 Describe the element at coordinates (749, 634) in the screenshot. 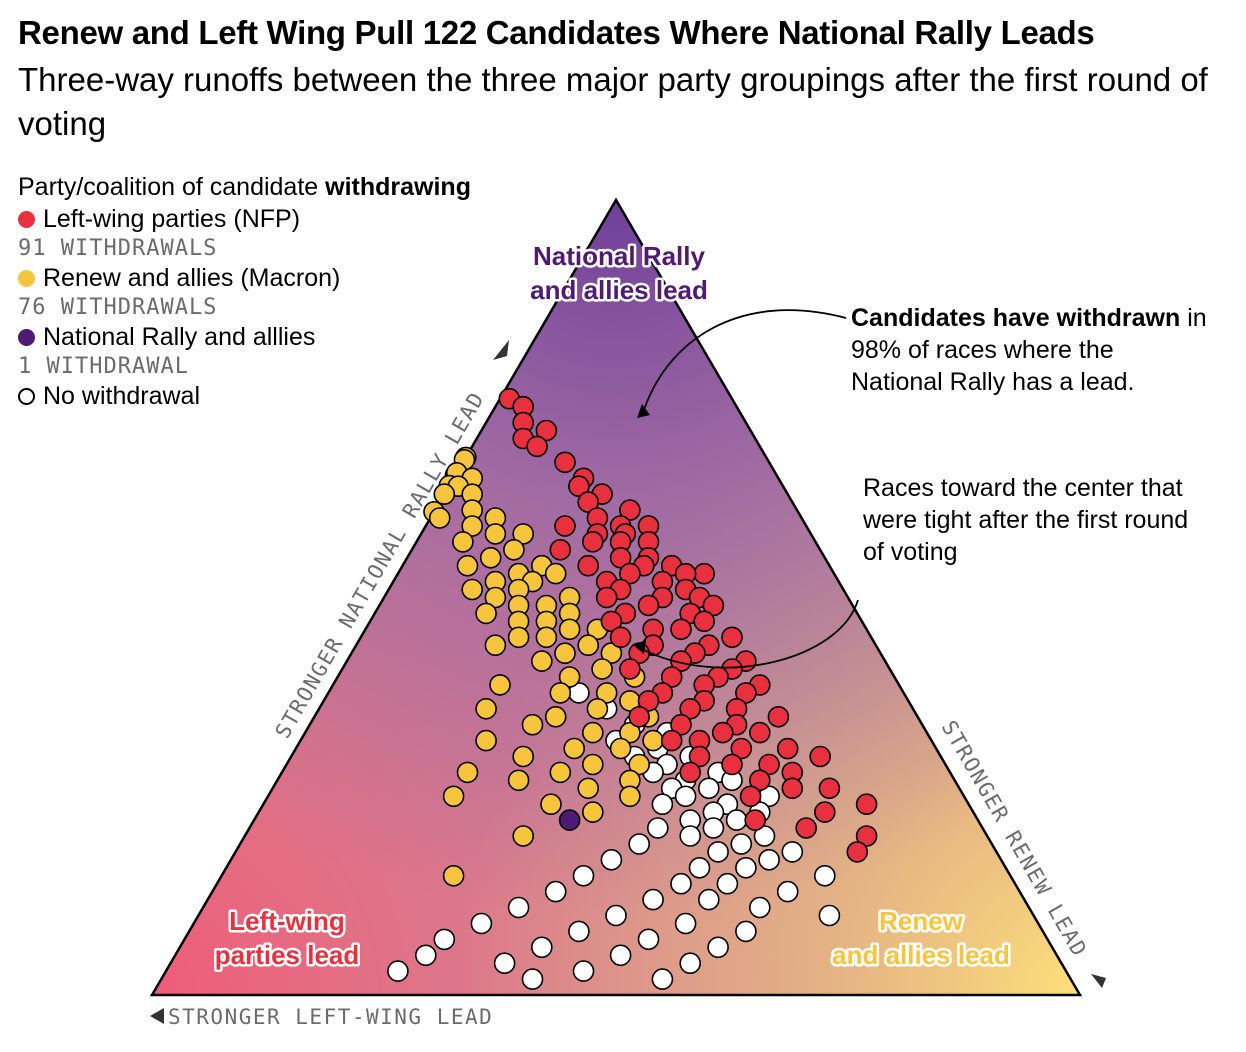

I see `annotation-arrow-center` at that location.